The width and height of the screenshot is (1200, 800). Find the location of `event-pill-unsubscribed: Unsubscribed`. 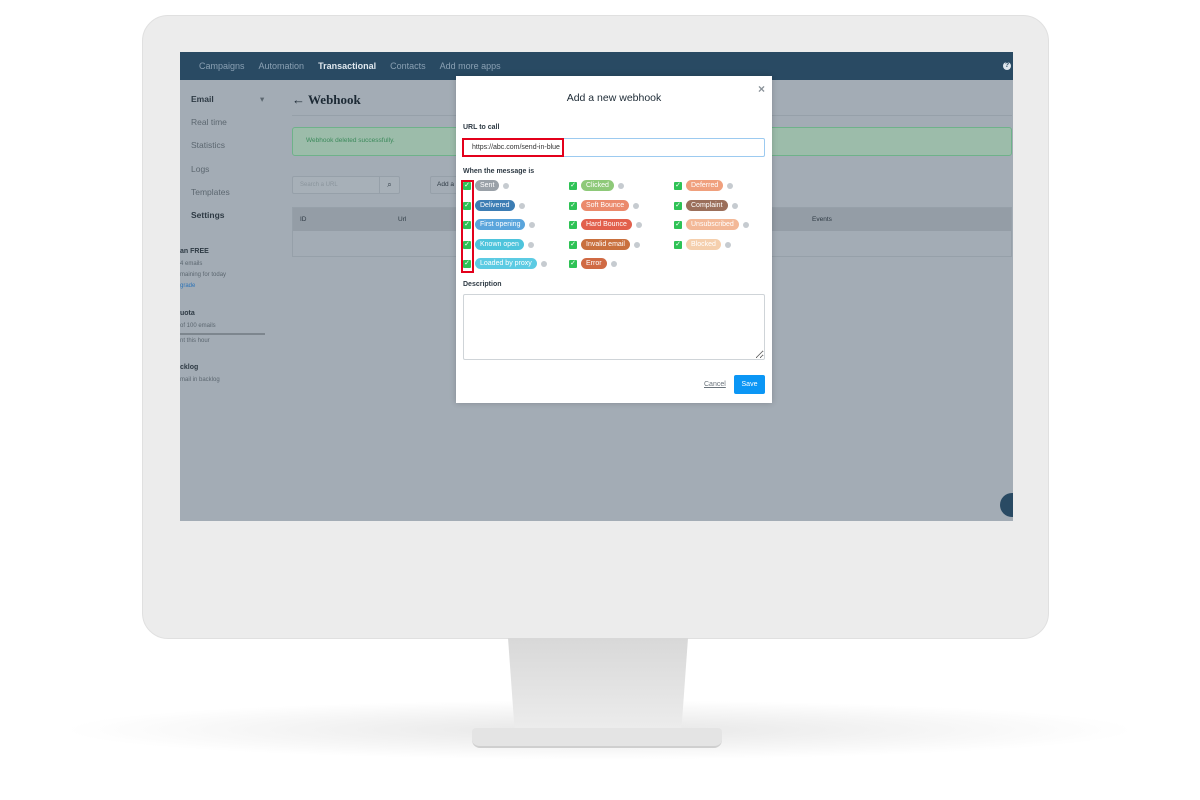

event-pill-unsubscribed: Unsubscribed is located at coordinates (712, 224).